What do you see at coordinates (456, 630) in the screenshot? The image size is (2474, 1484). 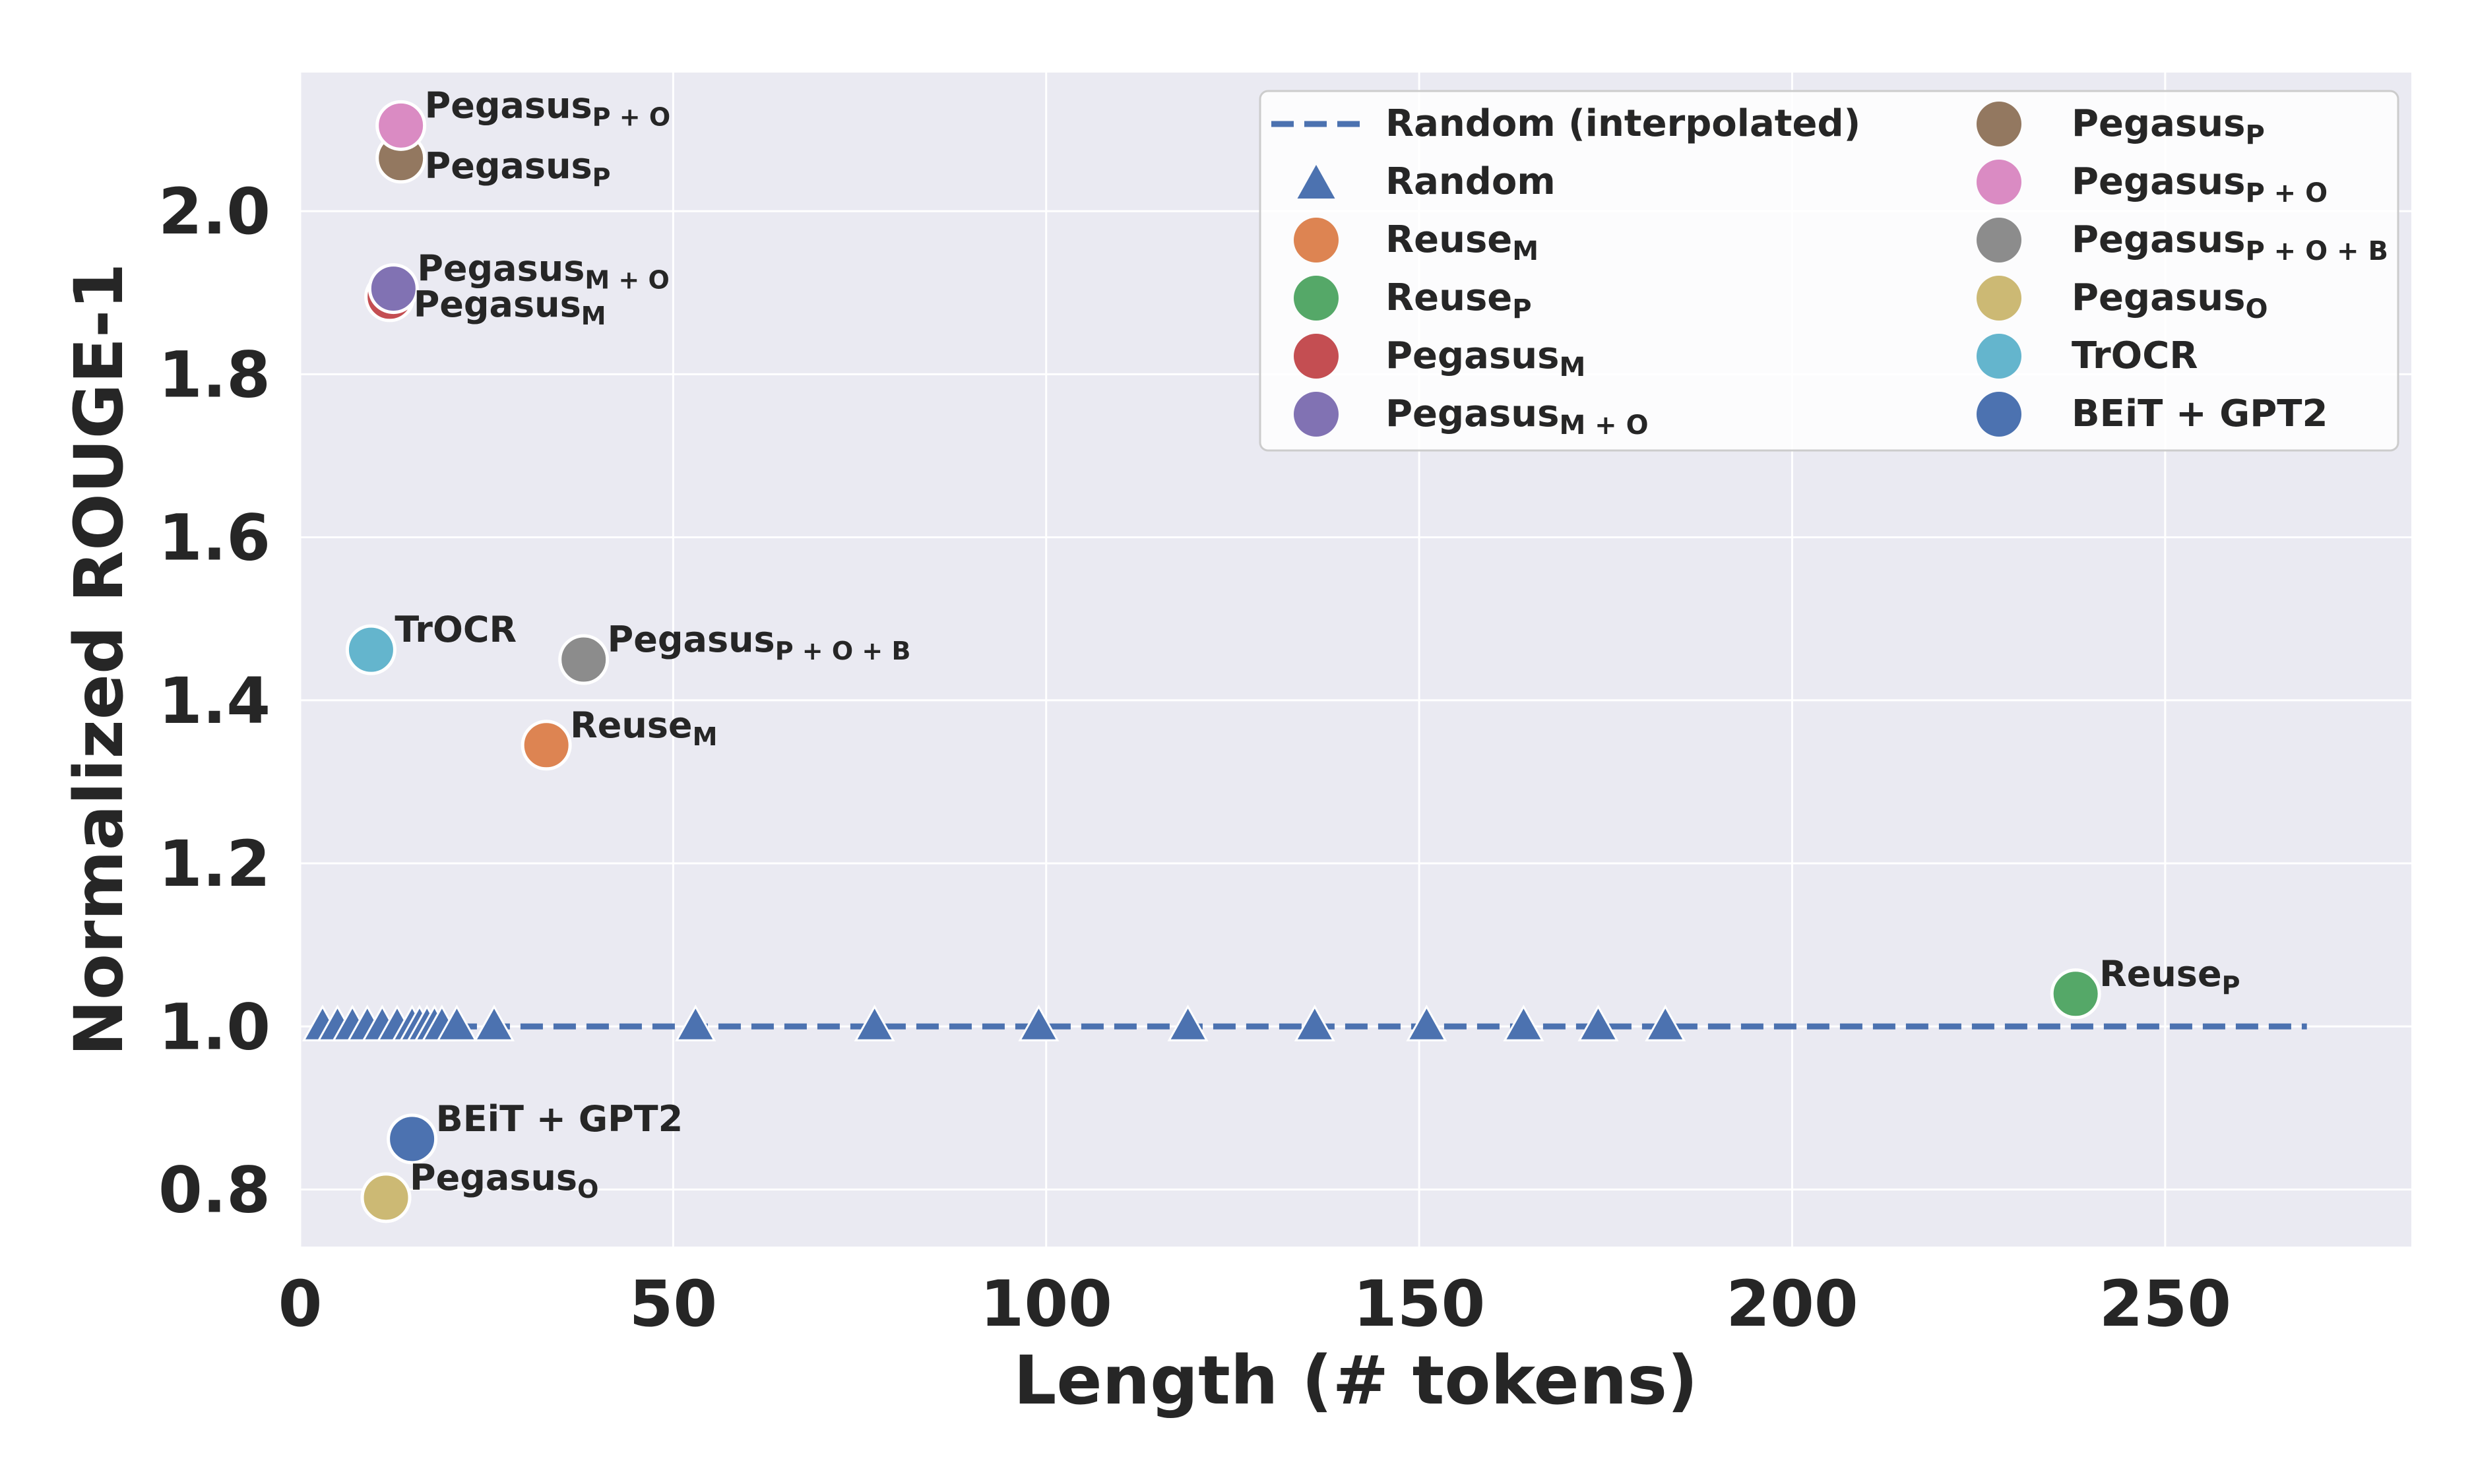 I see `point-label: TrOCR` at bounding box center [456, 630].